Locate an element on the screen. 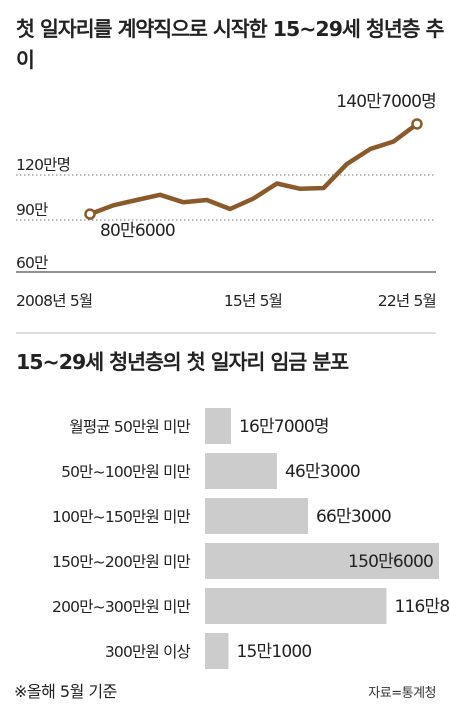 The image size is (450, 712). bar-value-label: 150만6000 is located at coordinates (390, 562).